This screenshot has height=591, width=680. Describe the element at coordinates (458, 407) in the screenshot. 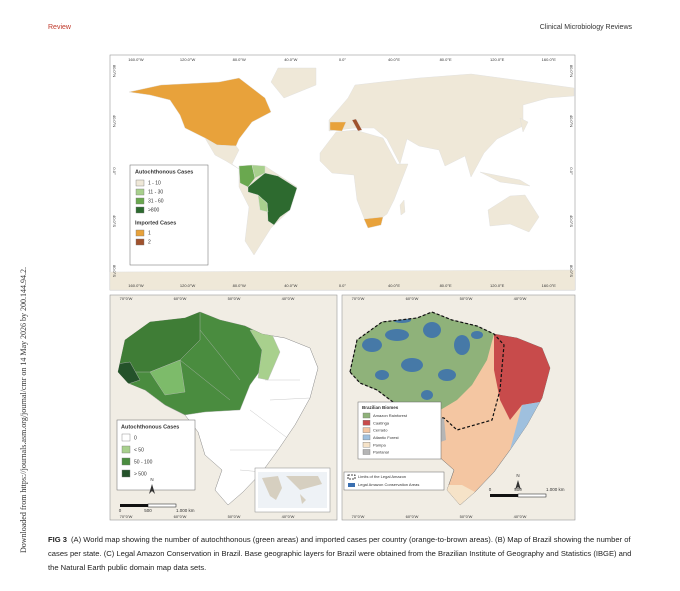

I see `brazil-biomes-map` at that location.